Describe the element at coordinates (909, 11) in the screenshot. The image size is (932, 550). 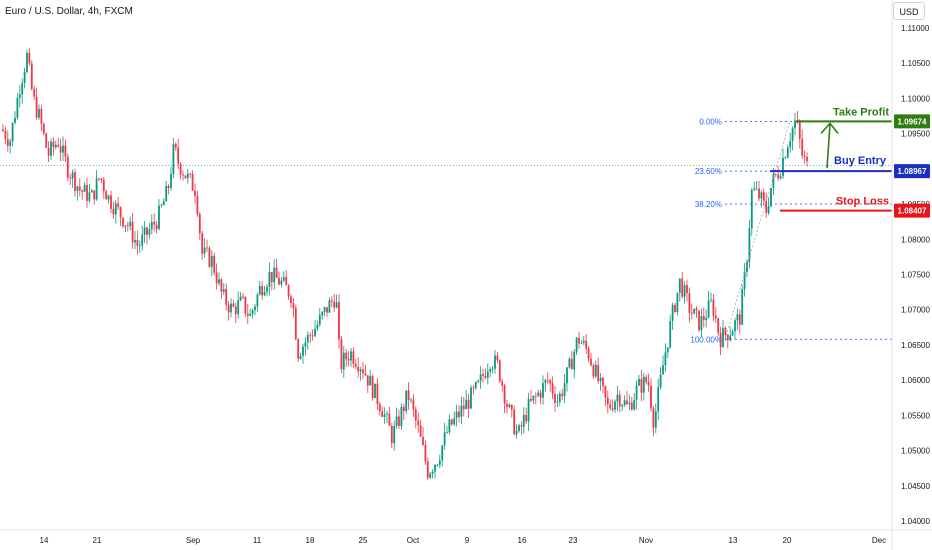
I see `currency-button: USD` at that location.